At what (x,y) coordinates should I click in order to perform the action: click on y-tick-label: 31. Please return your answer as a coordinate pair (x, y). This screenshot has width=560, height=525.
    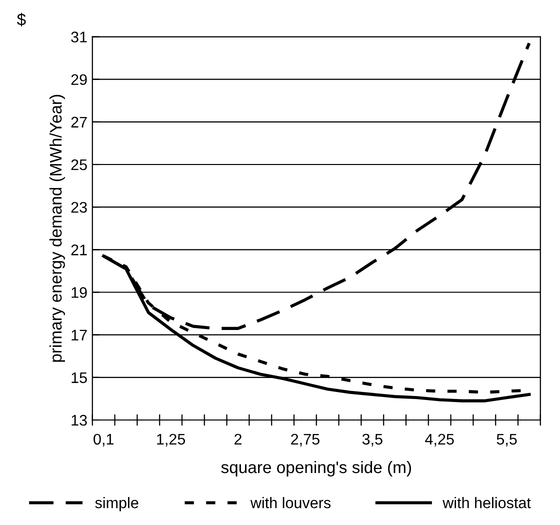
    Looking at the image, I should click on (79, 37).